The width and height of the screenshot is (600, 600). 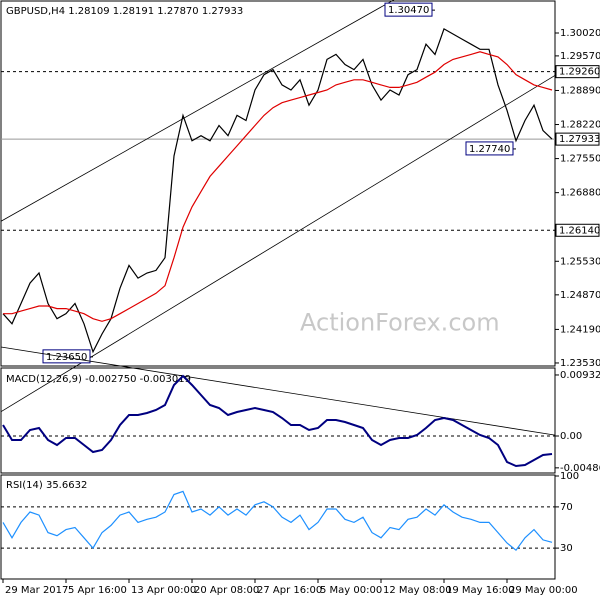 I want to click on panel-title: RSI(14) 35.6632, so click(x=46, y=485).